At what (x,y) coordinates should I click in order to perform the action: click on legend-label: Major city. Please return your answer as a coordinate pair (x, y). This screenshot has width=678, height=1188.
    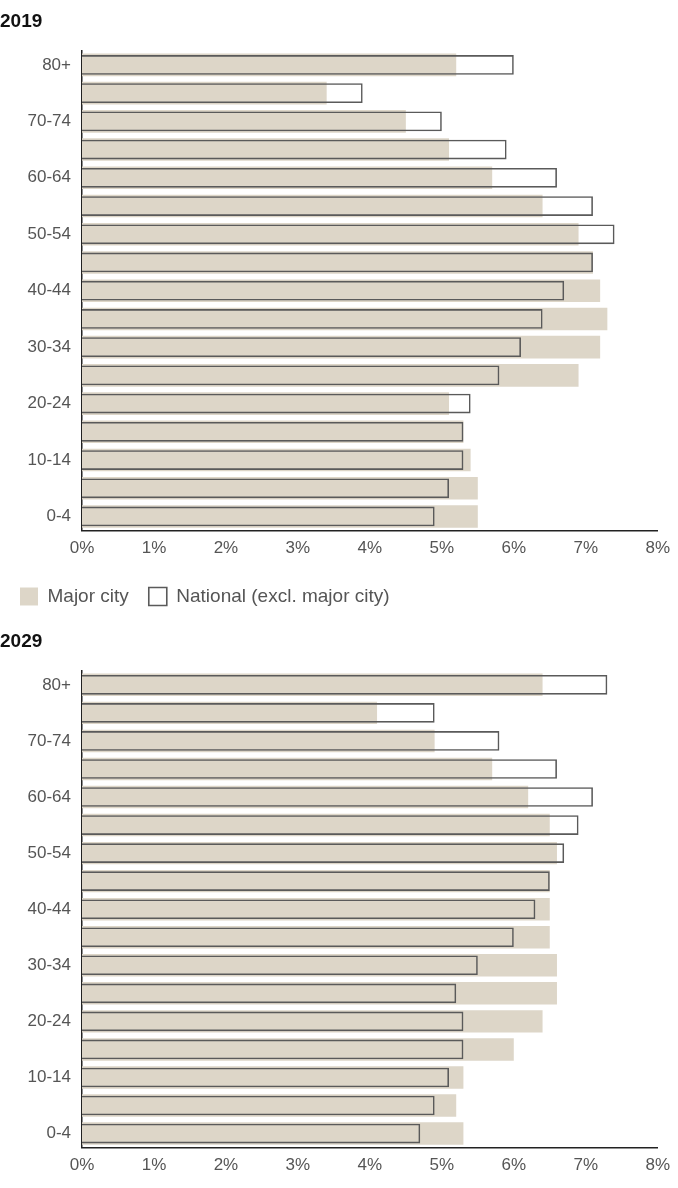
    Looking at the image, I should click on (88, 595).